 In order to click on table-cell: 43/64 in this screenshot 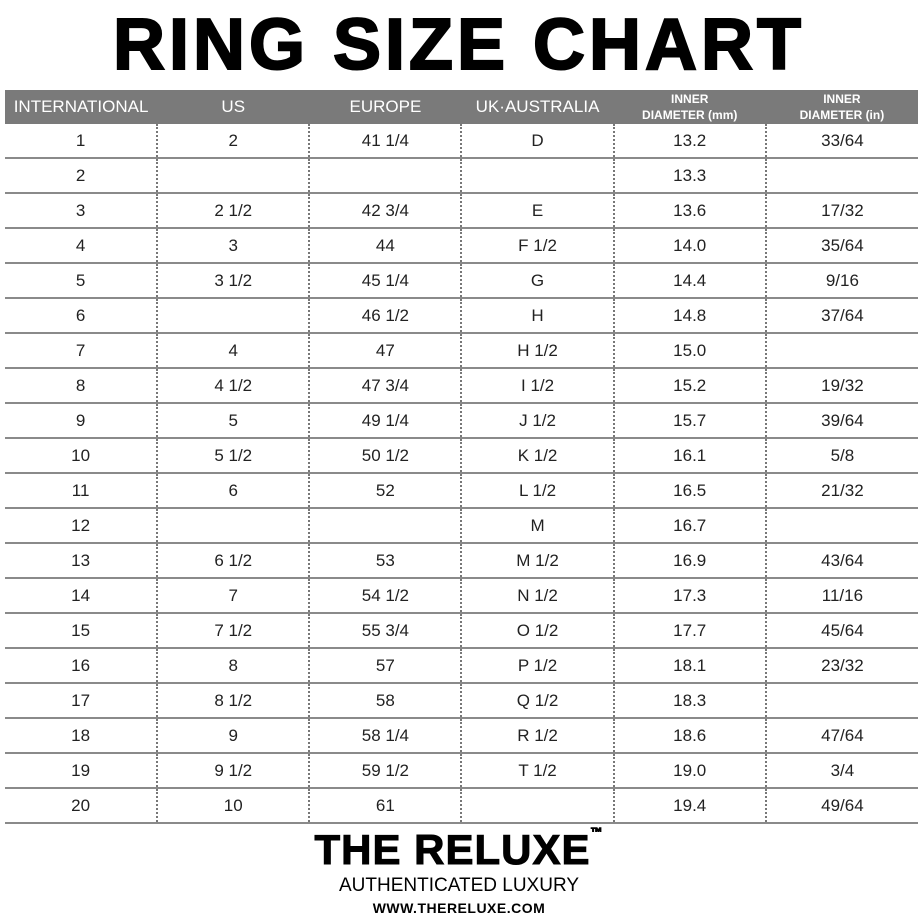, I will do `click(841, 561)`.